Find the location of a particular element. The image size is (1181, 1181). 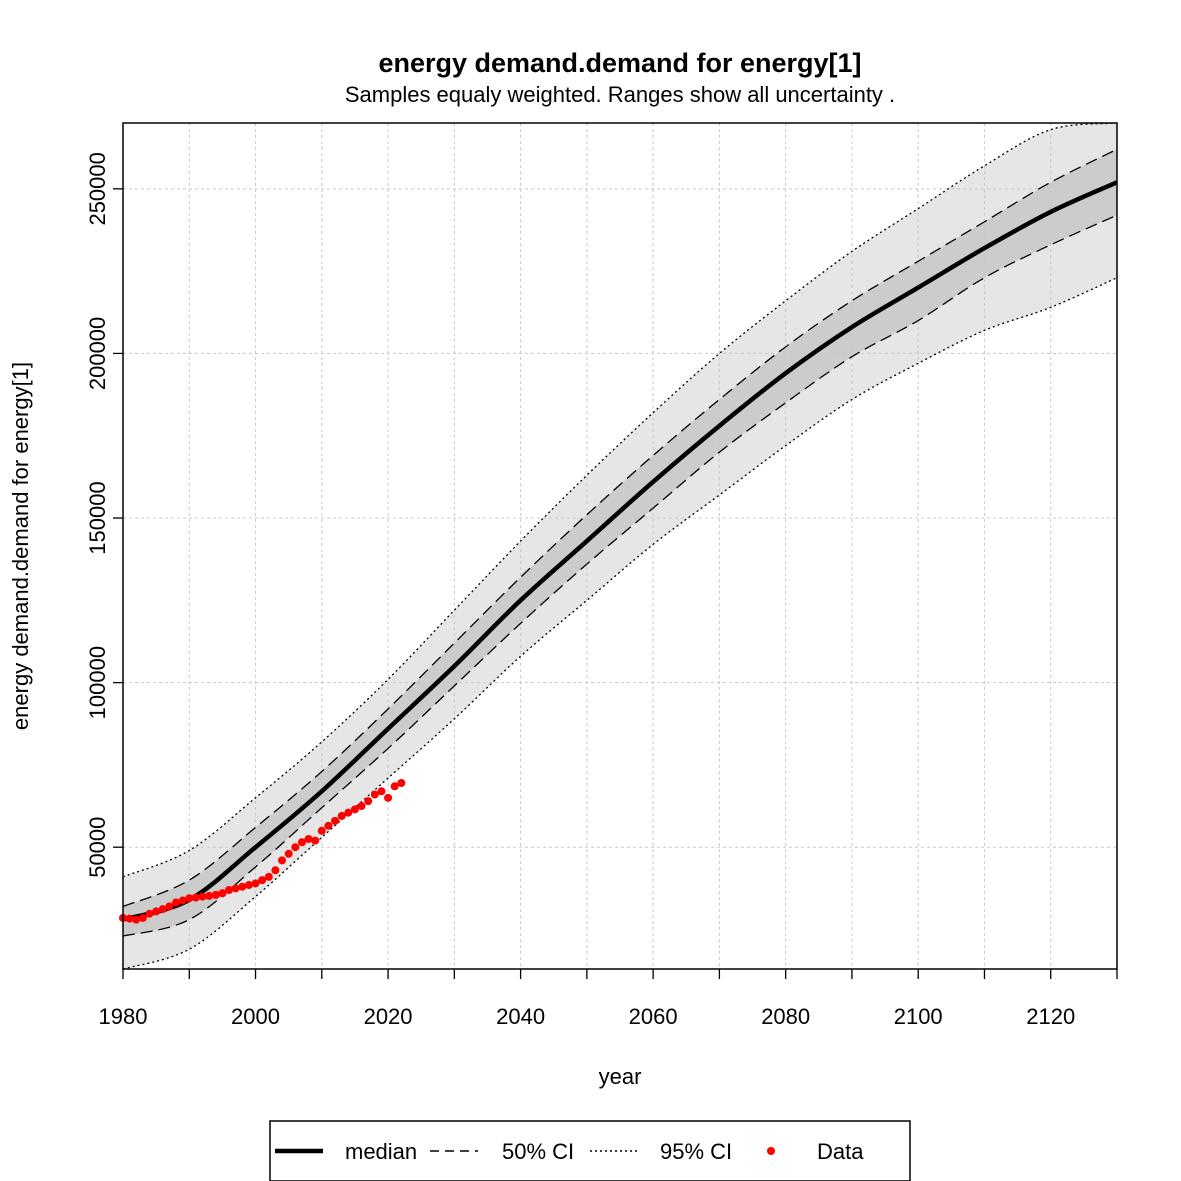

data-points is located at coordinates (262, 851).